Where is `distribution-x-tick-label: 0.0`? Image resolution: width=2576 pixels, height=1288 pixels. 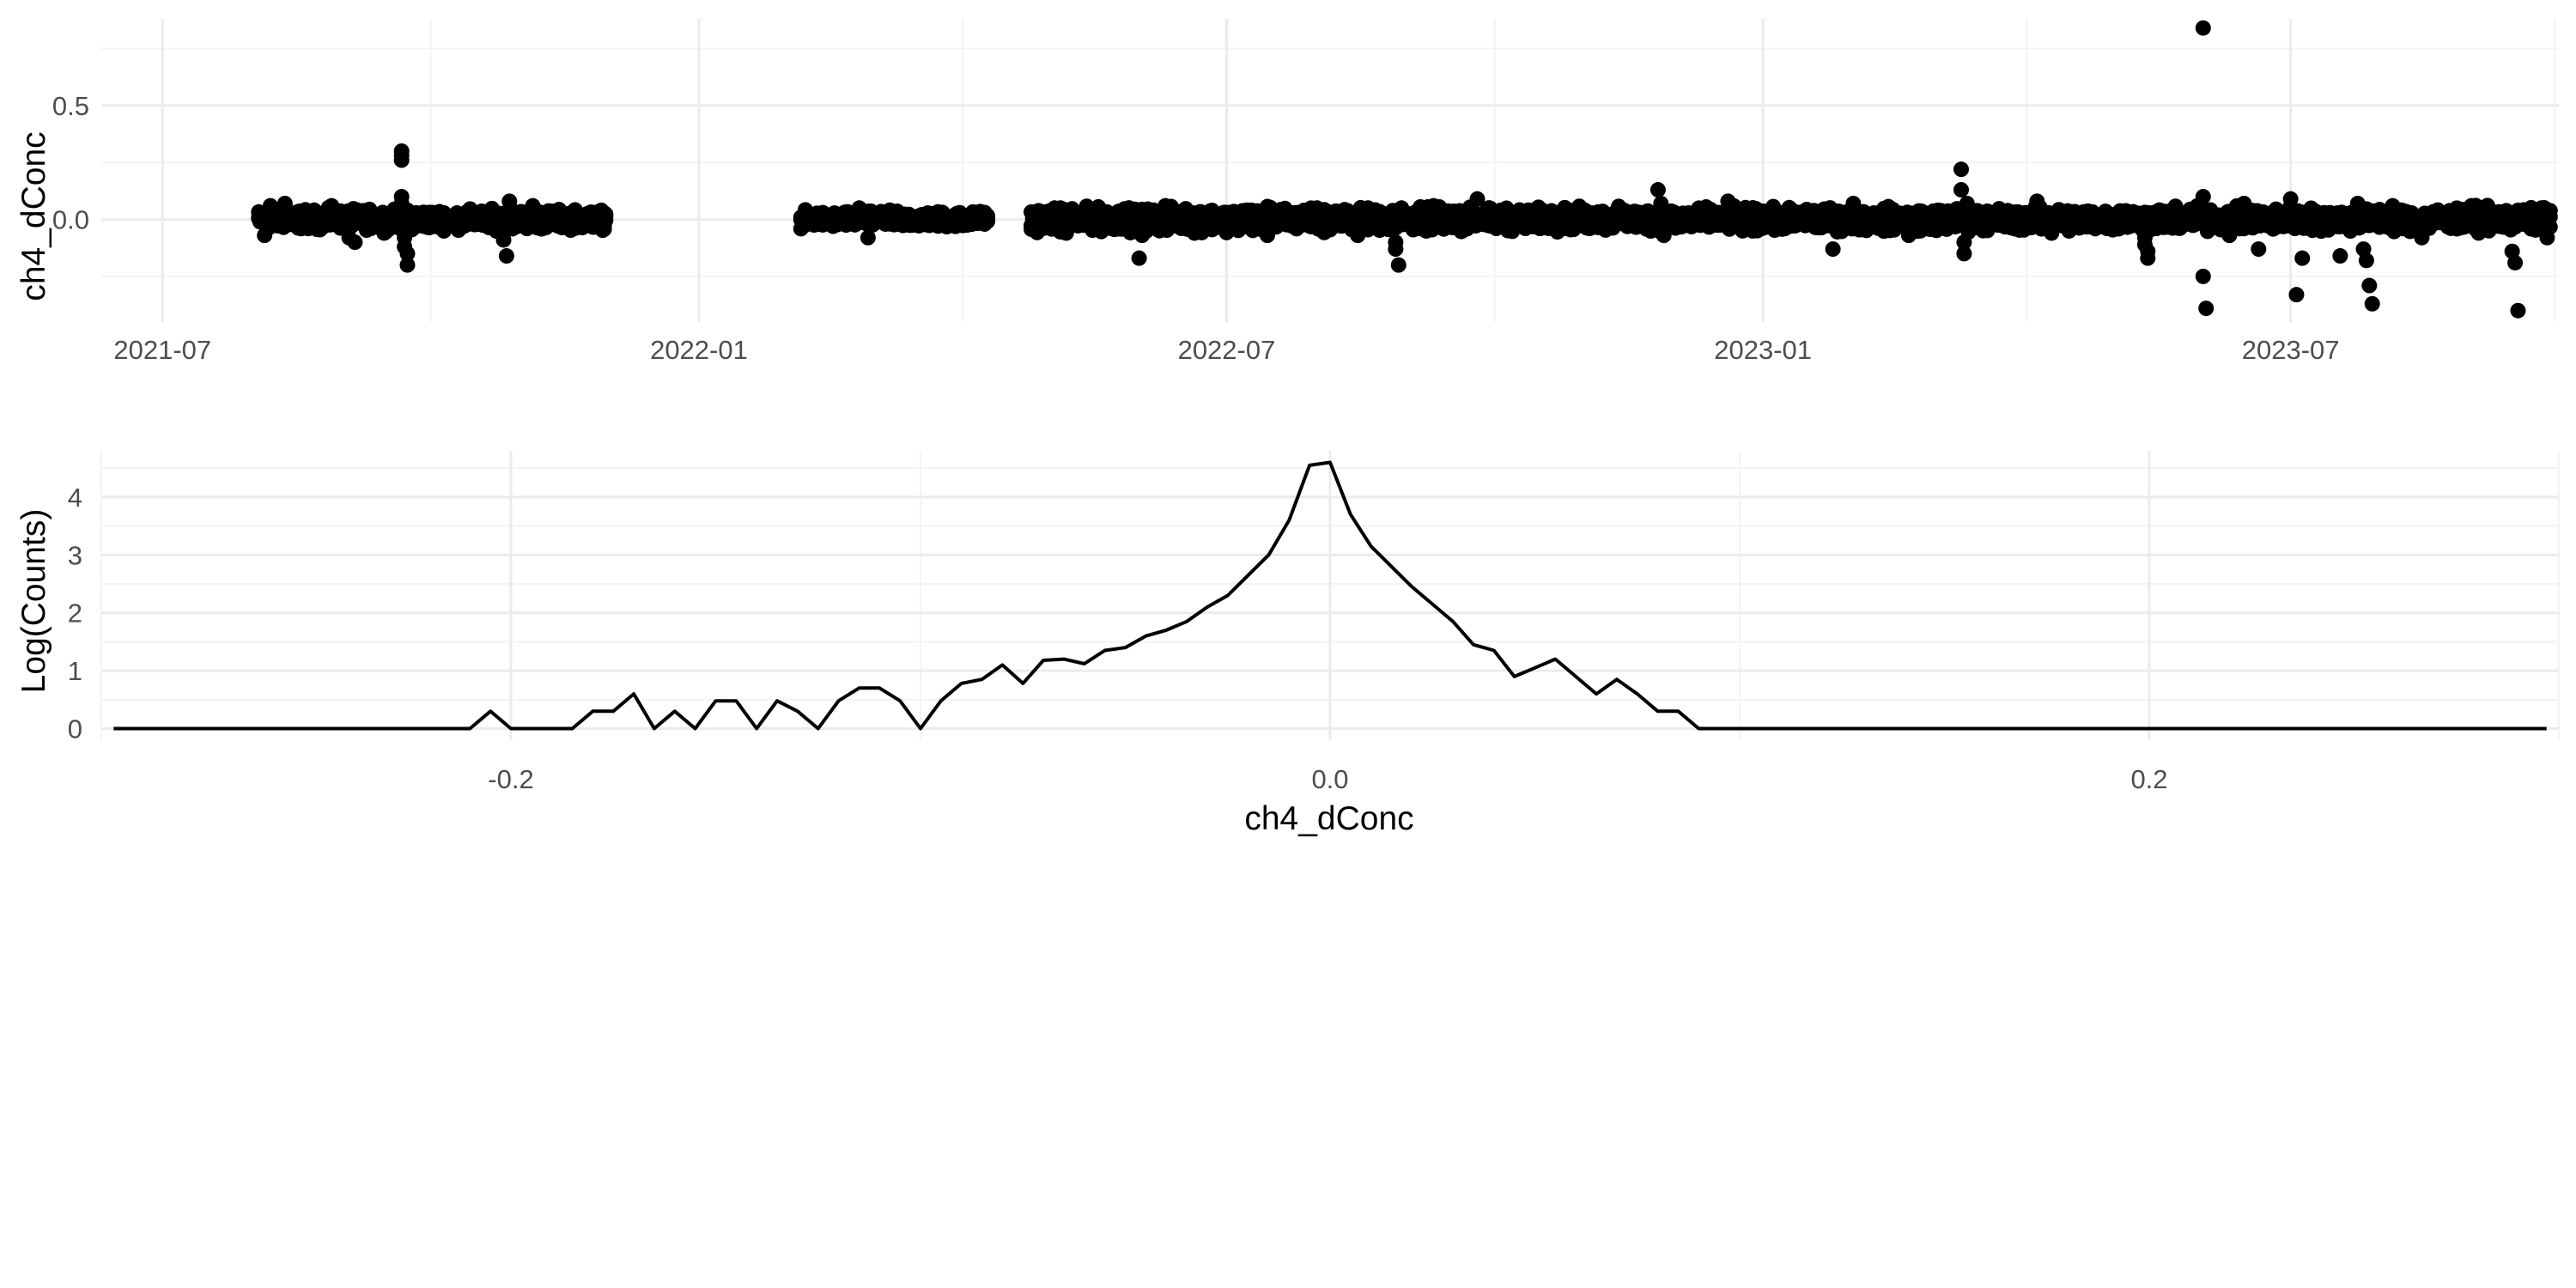
distribution-x-tick-label: 0.0 is located at coordinates (1330, 779).